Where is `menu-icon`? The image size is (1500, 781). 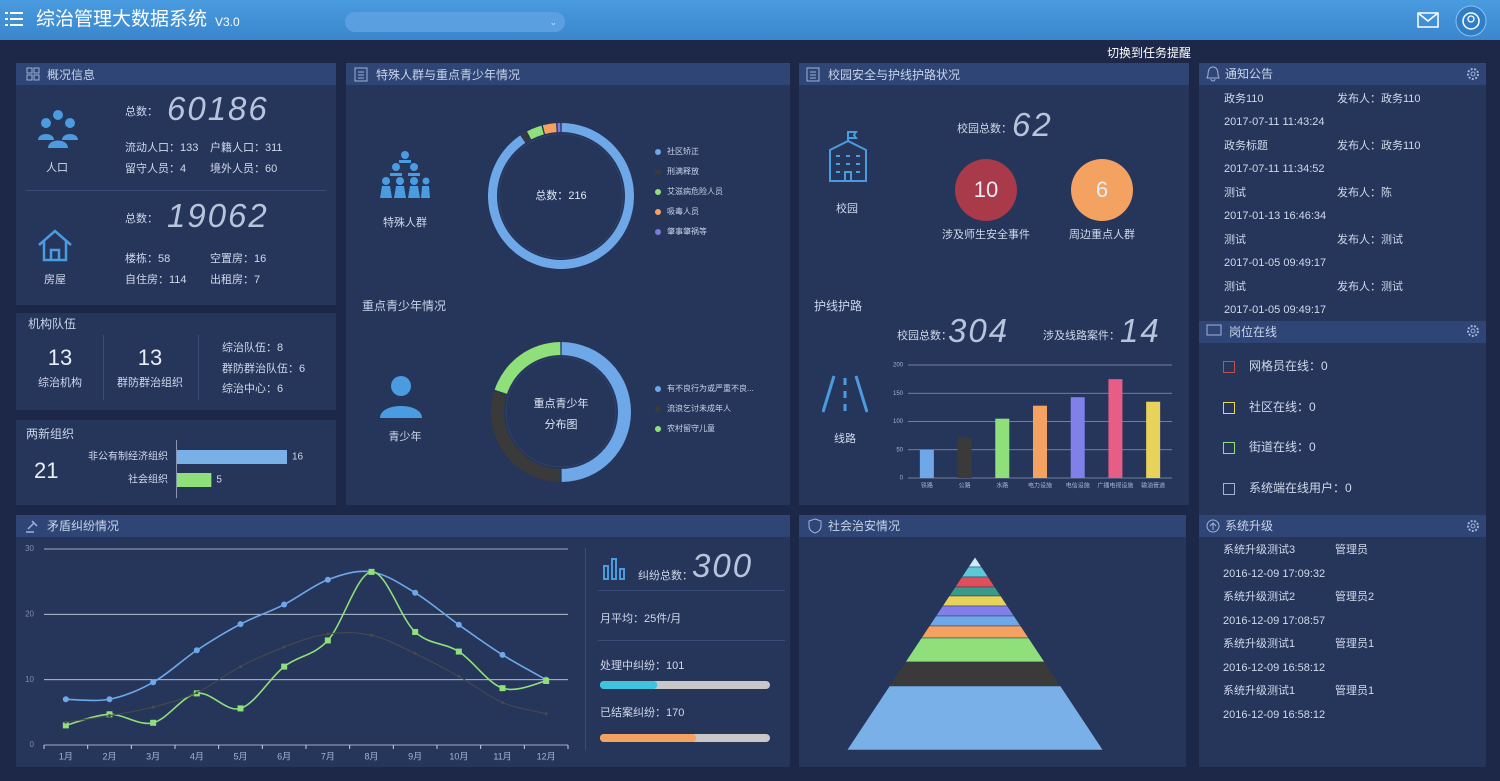 menu-icon is located at coordinates (14, 19).